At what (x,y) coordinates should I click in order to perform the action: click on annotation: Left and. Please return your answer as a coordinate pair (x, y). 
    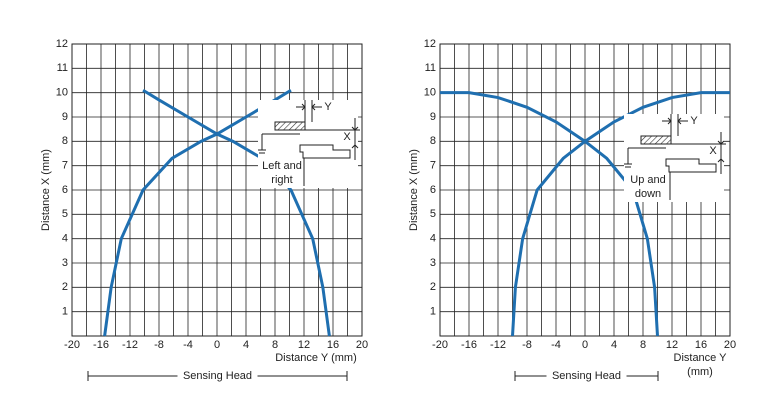
    Looking at the image, I should click on (282, 166).